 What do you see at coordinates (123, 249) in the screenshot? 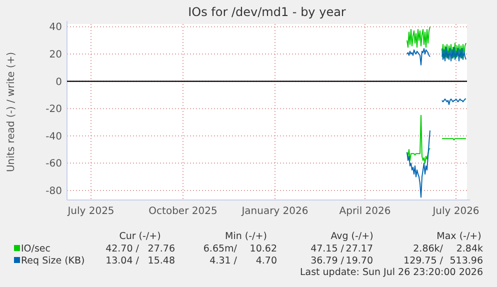
I see `text: 42.70 /` at bounding box center [123, 249].